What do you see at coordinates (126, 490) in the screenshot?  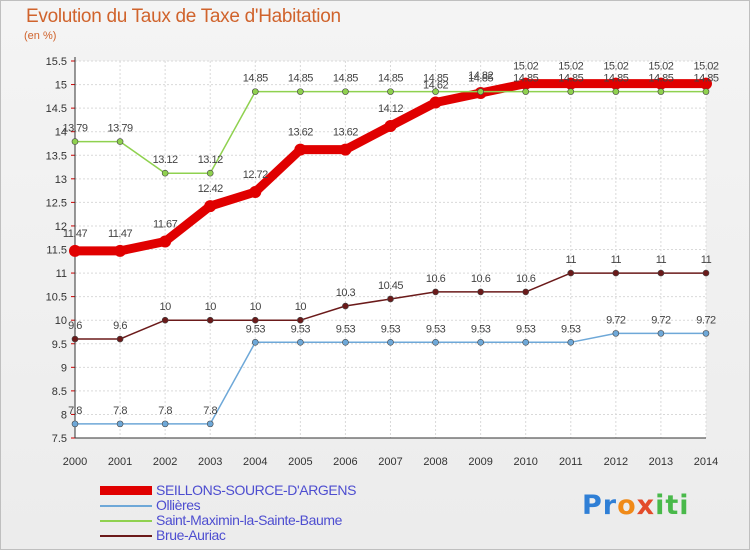 I see `legend-swatch-seillons` at bounding box center [126, 490].